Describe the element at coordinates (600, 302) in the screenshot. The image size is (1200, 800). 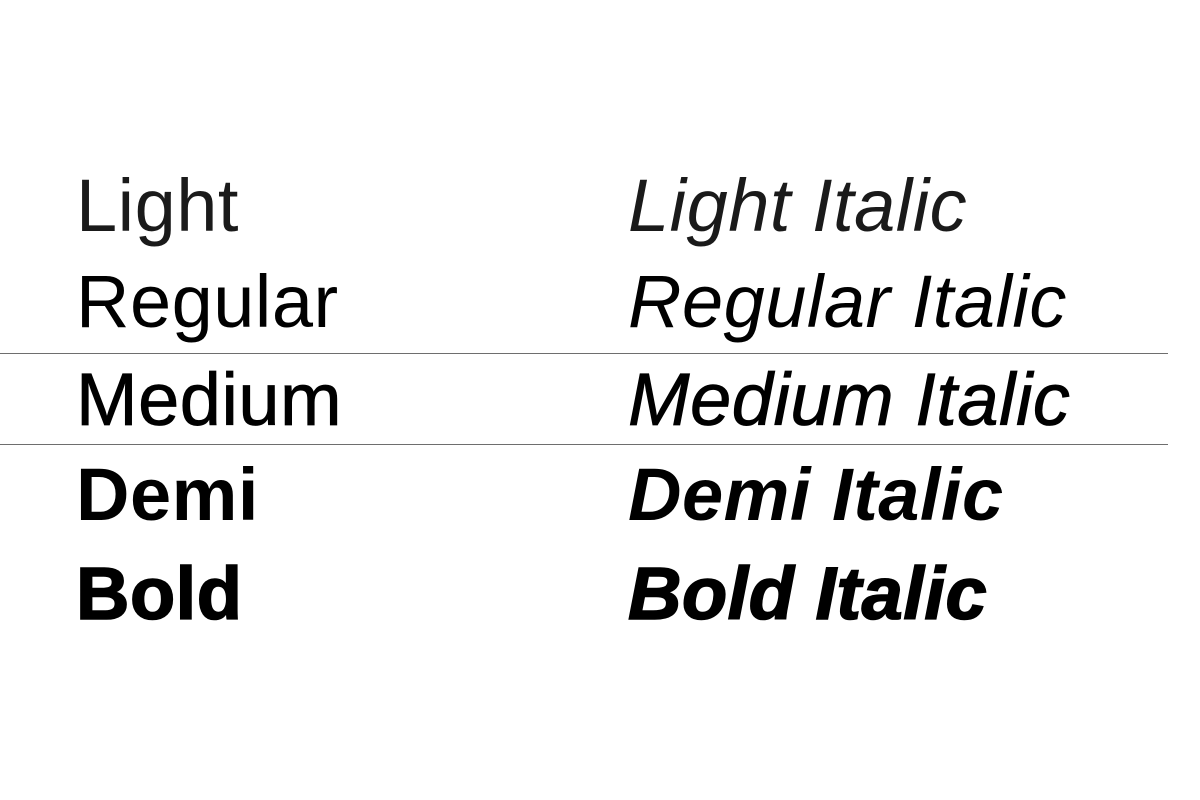
I see `weight-row-regular: Regular Regular Italic` at that location.